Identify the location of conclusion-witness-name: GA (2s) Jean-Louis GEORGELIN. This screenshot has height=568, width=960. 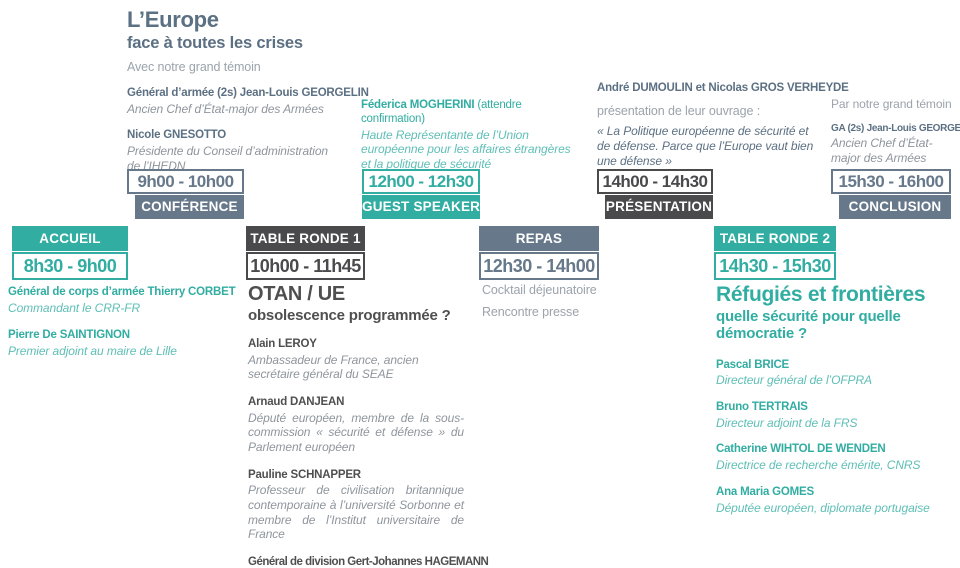
(895, 128).